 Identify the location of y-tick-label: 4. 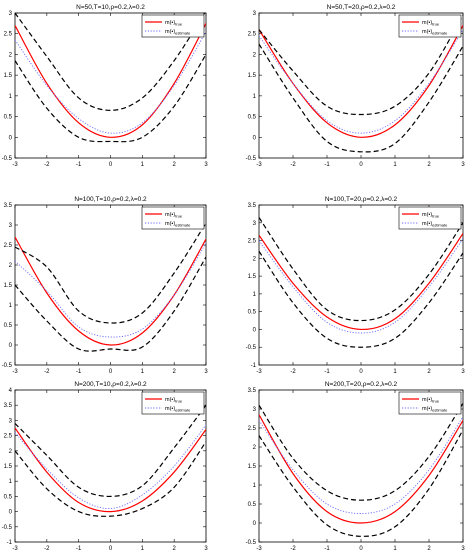
(11, 391).